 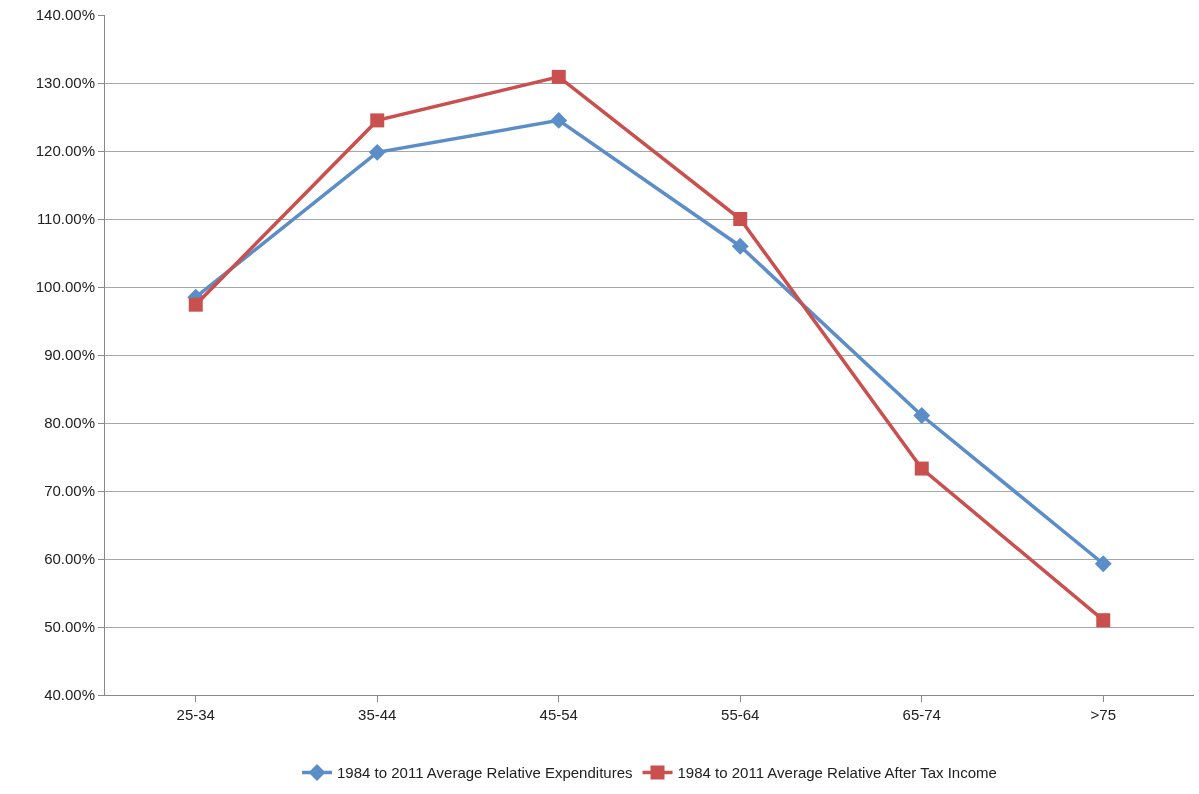 What do you see at coordinates (921, 714) in the screenshot?
I see `x-tick-label: 65-74` at bounding box center [921, 714].